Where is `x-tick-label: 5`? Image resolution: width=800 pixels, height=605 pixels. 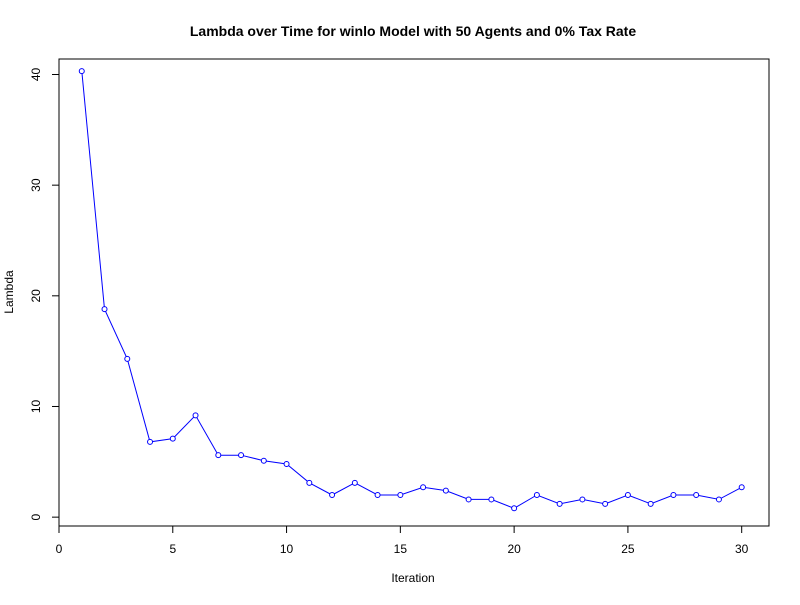 x-tick-label: 5 is located at coordinates (172, 549).